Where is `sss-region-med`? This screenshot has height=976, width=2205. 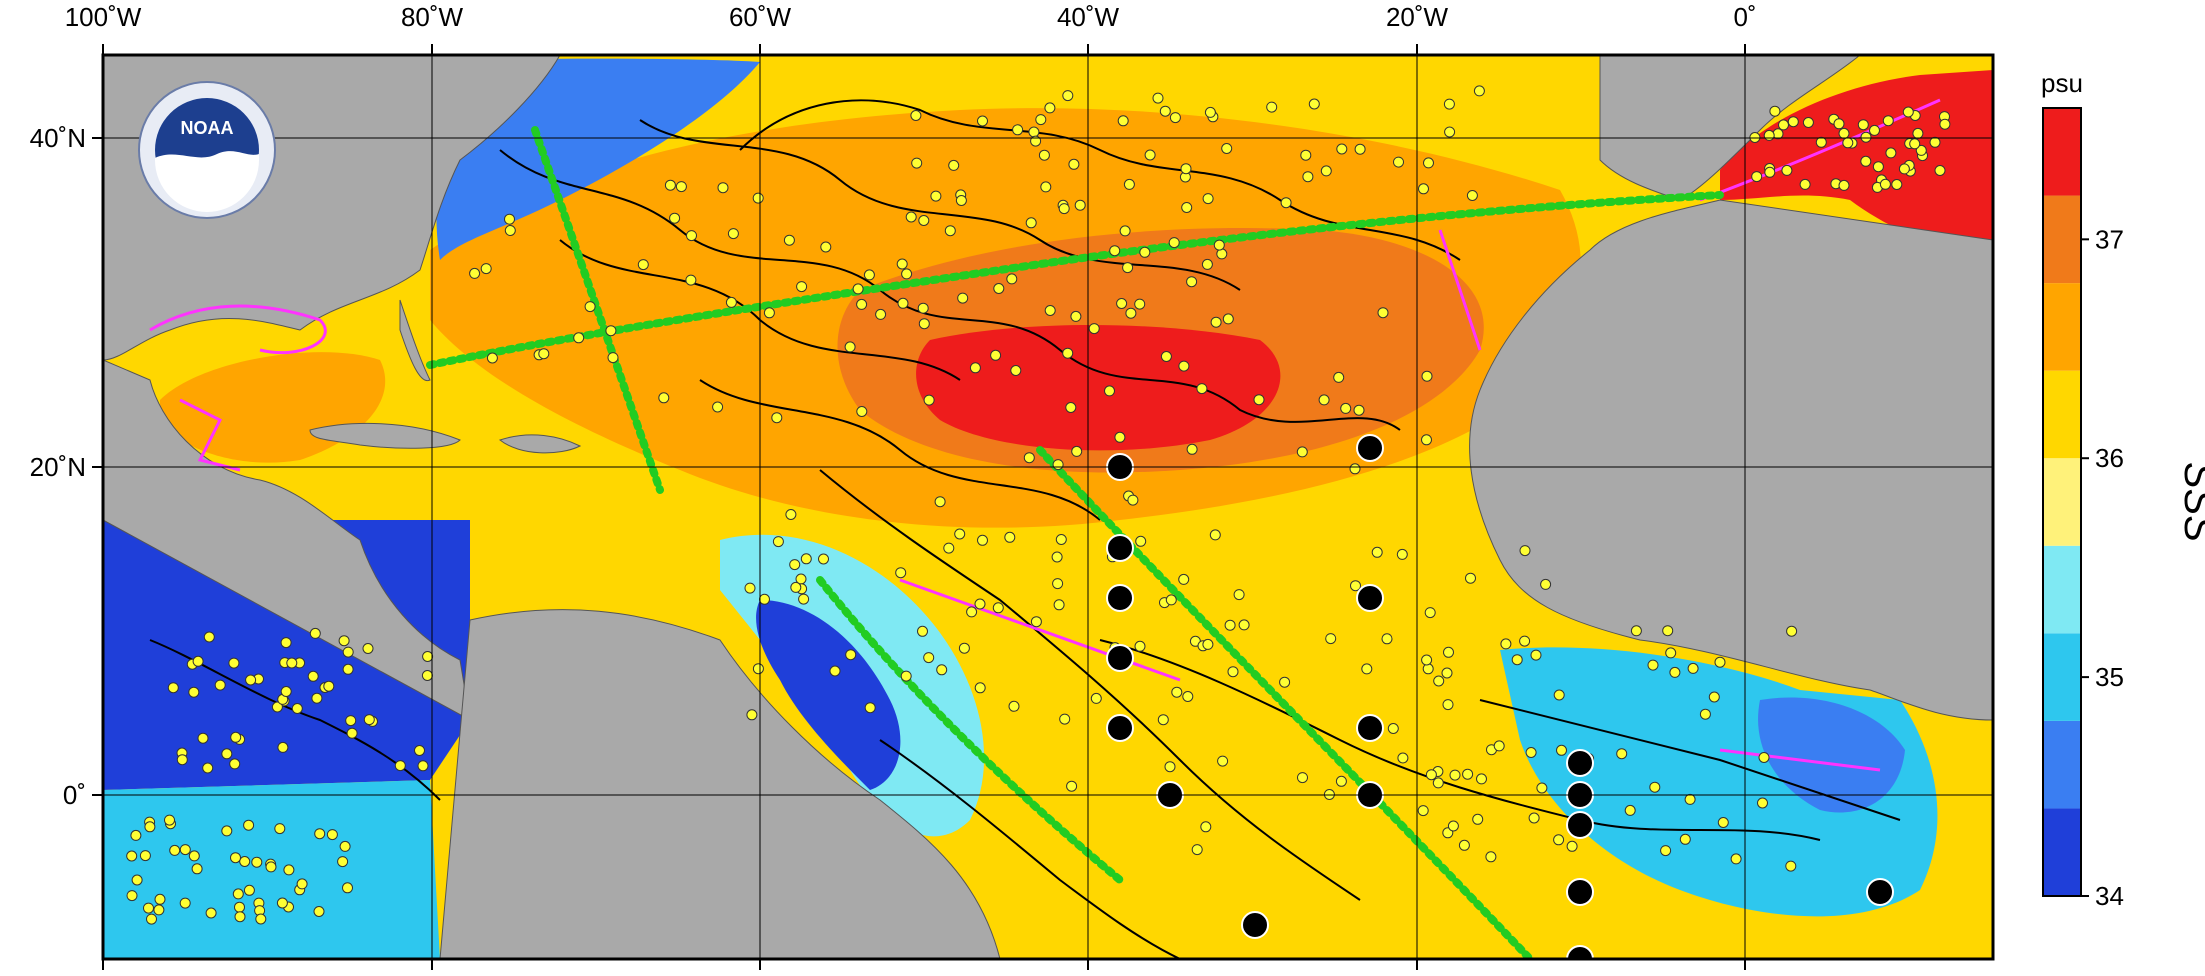 sss-region-med is located at coordinates (1856, 165).